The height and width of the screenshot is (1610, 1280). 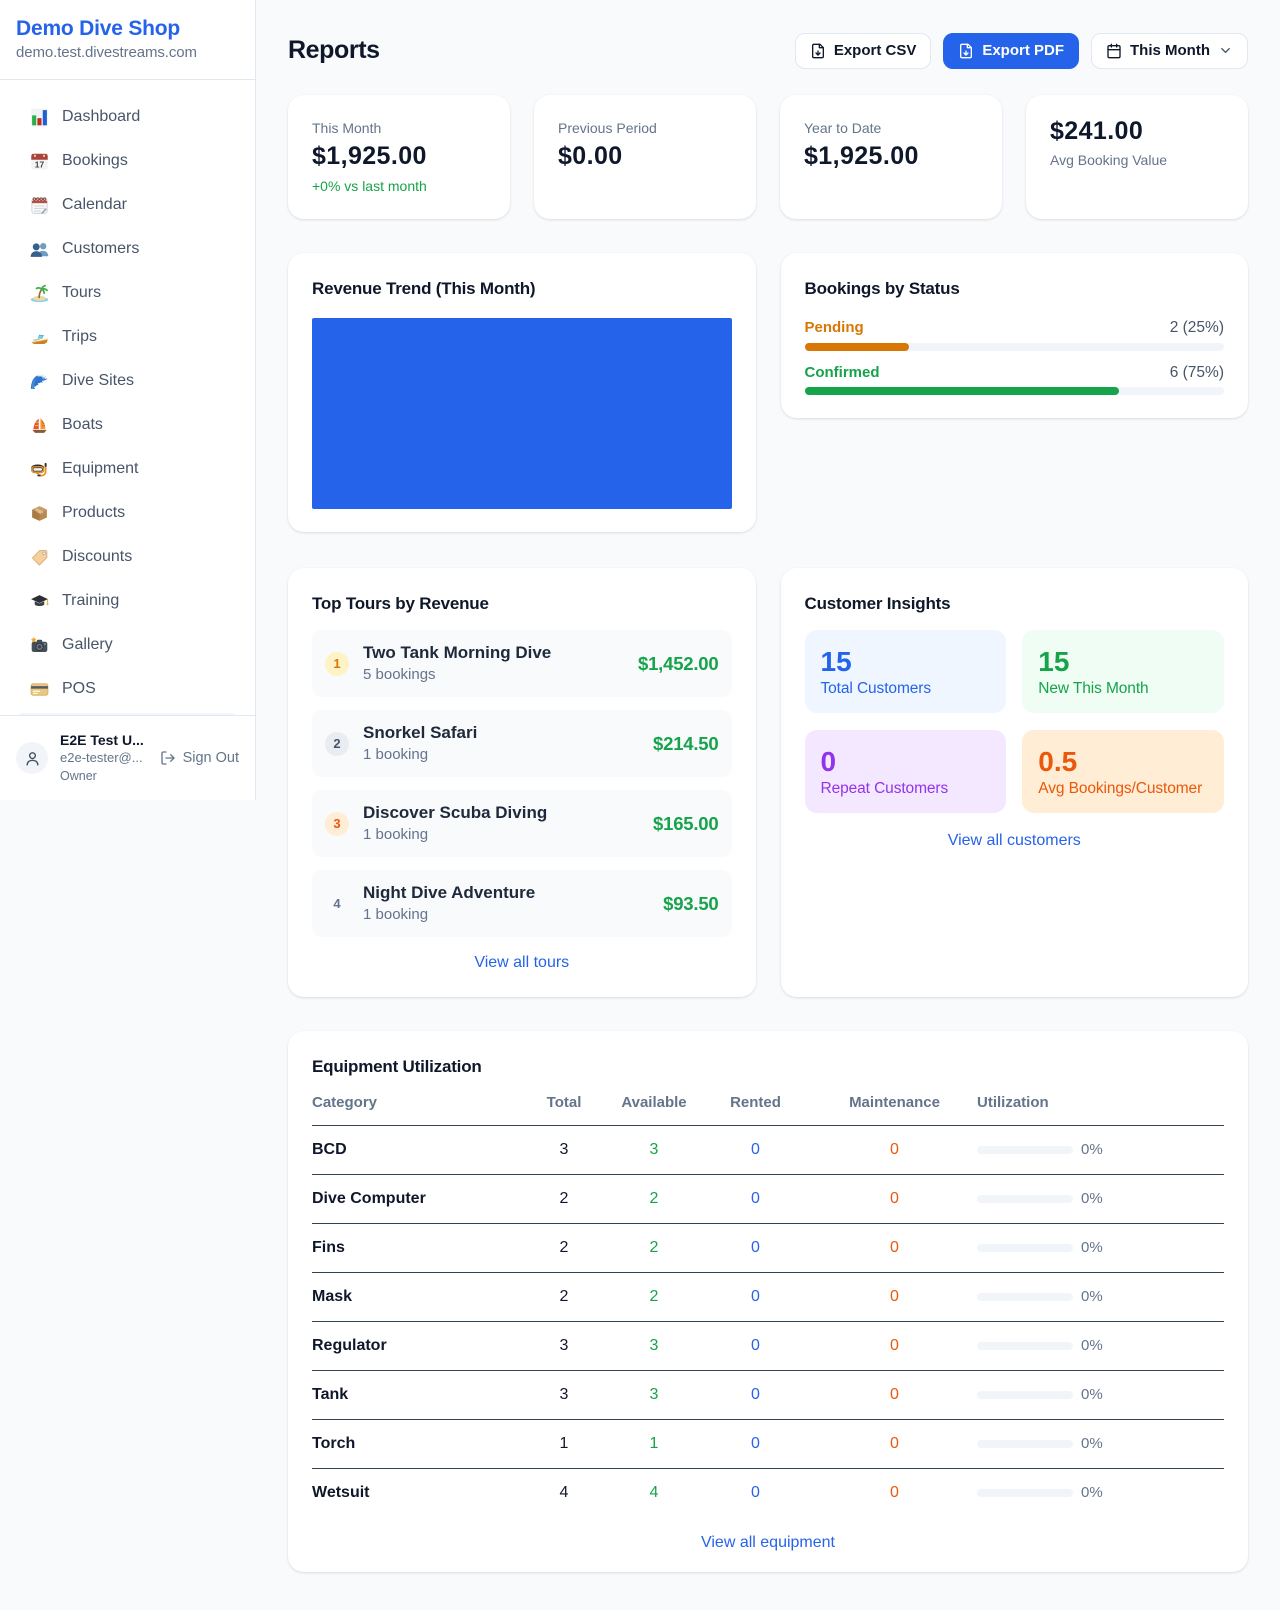 What do you see at coordinates (40, 164) in the screenshot?
I see `svg-text: 17` at bounding box center [40, 164].